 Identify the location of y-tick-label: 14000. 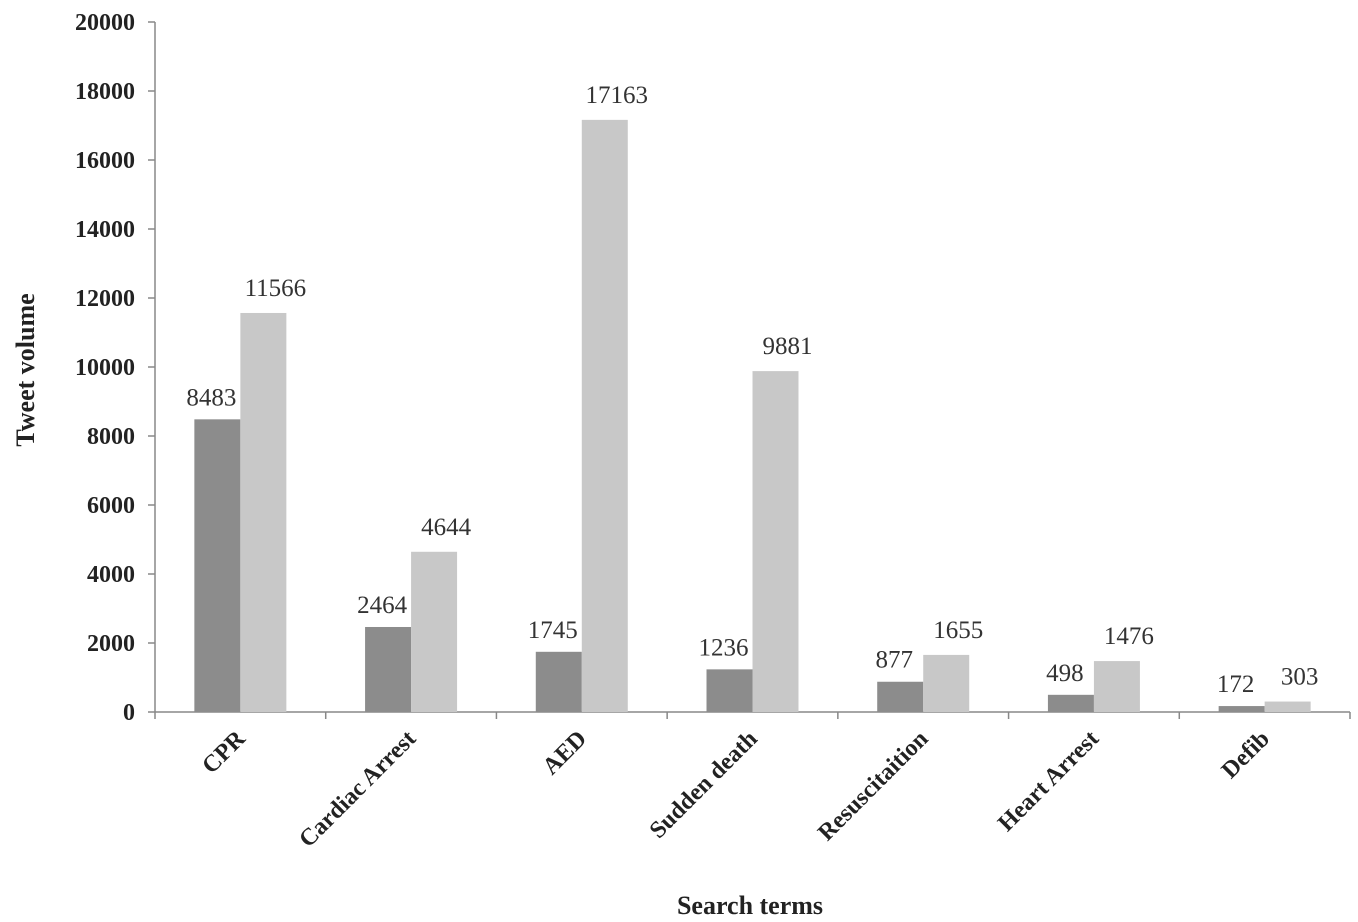
(105, 230).